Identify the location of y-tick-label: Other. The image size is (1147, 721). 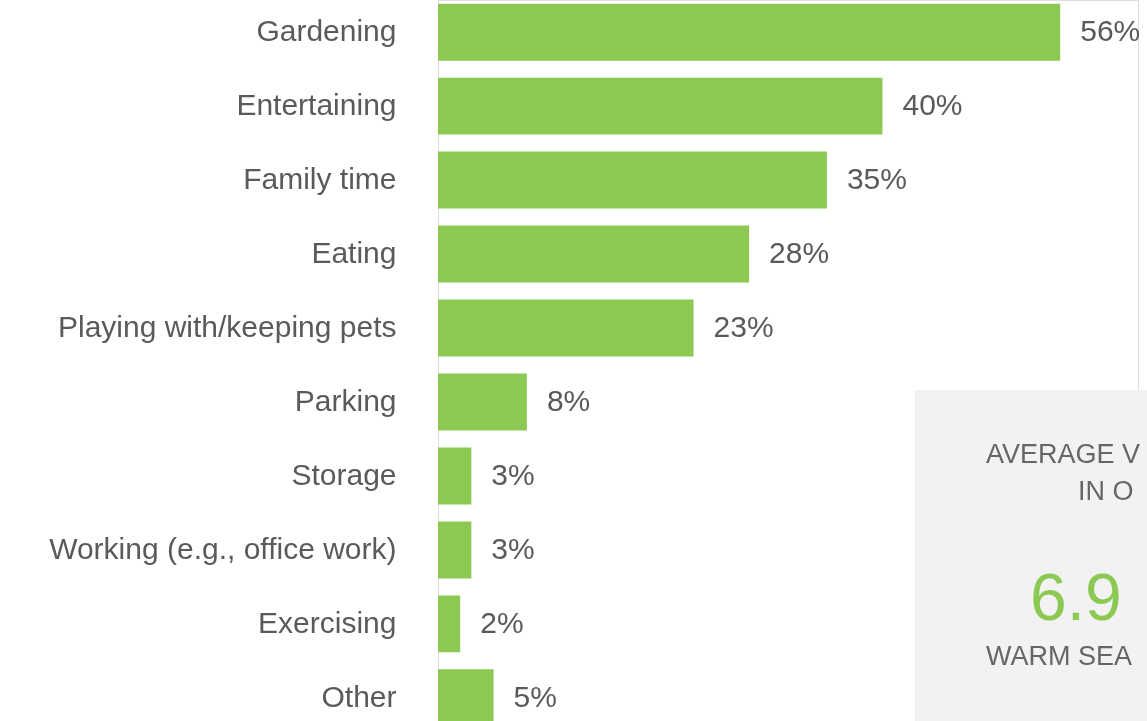
(359, 696).